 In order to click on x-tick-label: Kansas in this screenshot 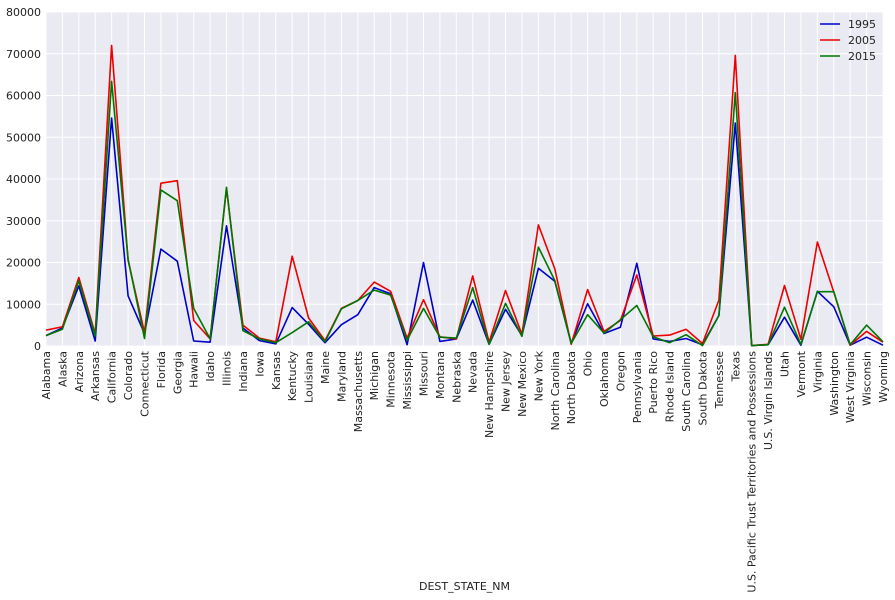, I will do `click(276, 370)`.